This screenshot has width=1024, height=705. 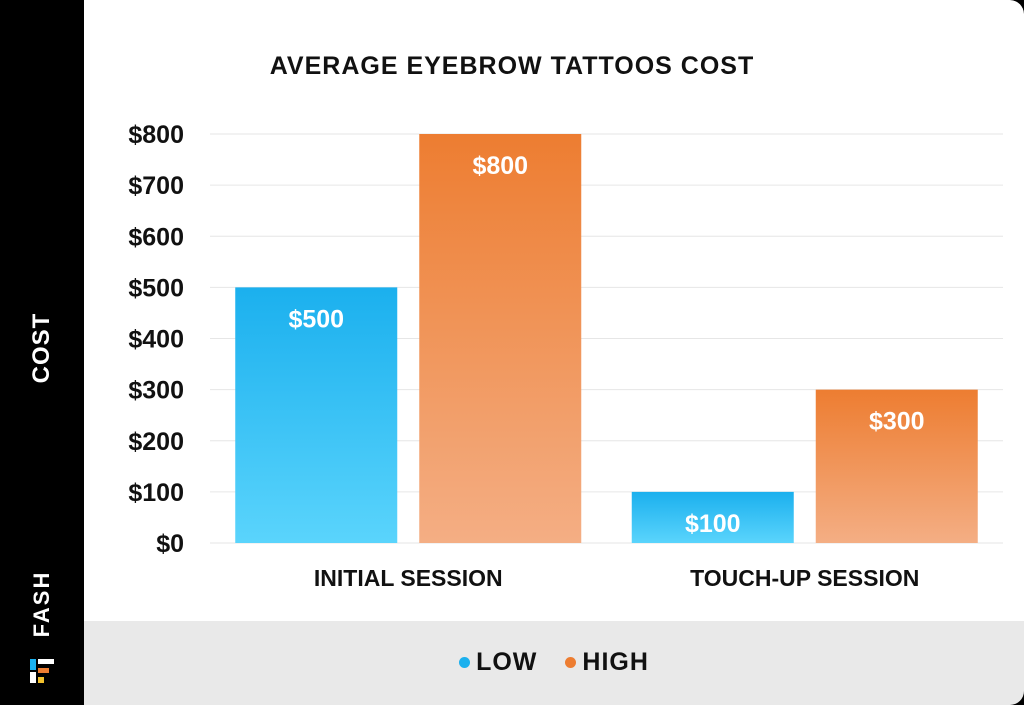 I want to click on data-label: $500, so click(x=316, y=319).